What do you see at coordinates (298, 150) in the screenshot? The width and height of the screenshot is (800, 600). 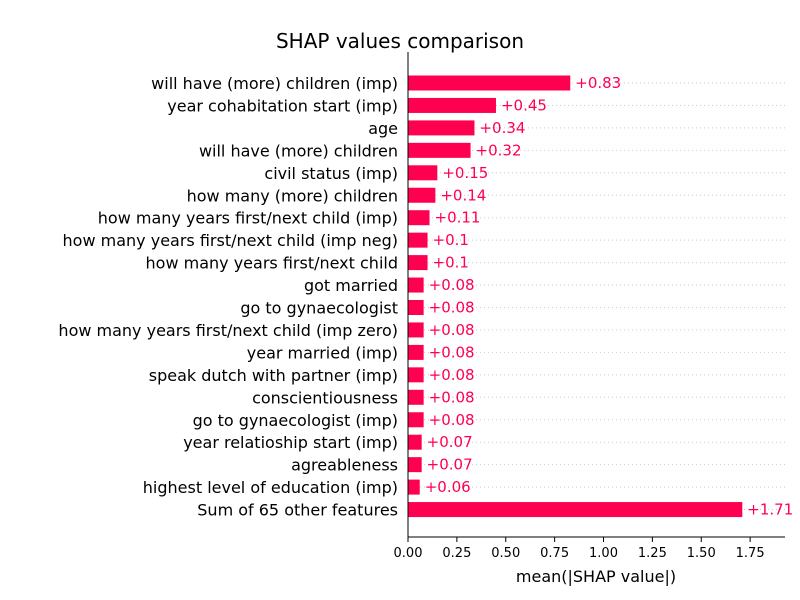 I see `category-label: will have (more) children` at bounding box center [298, 150].